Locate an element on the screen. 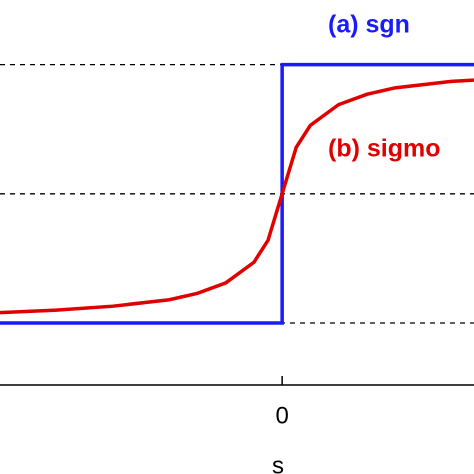  annotation: (a) sgn is located at coordinates (369, 25).